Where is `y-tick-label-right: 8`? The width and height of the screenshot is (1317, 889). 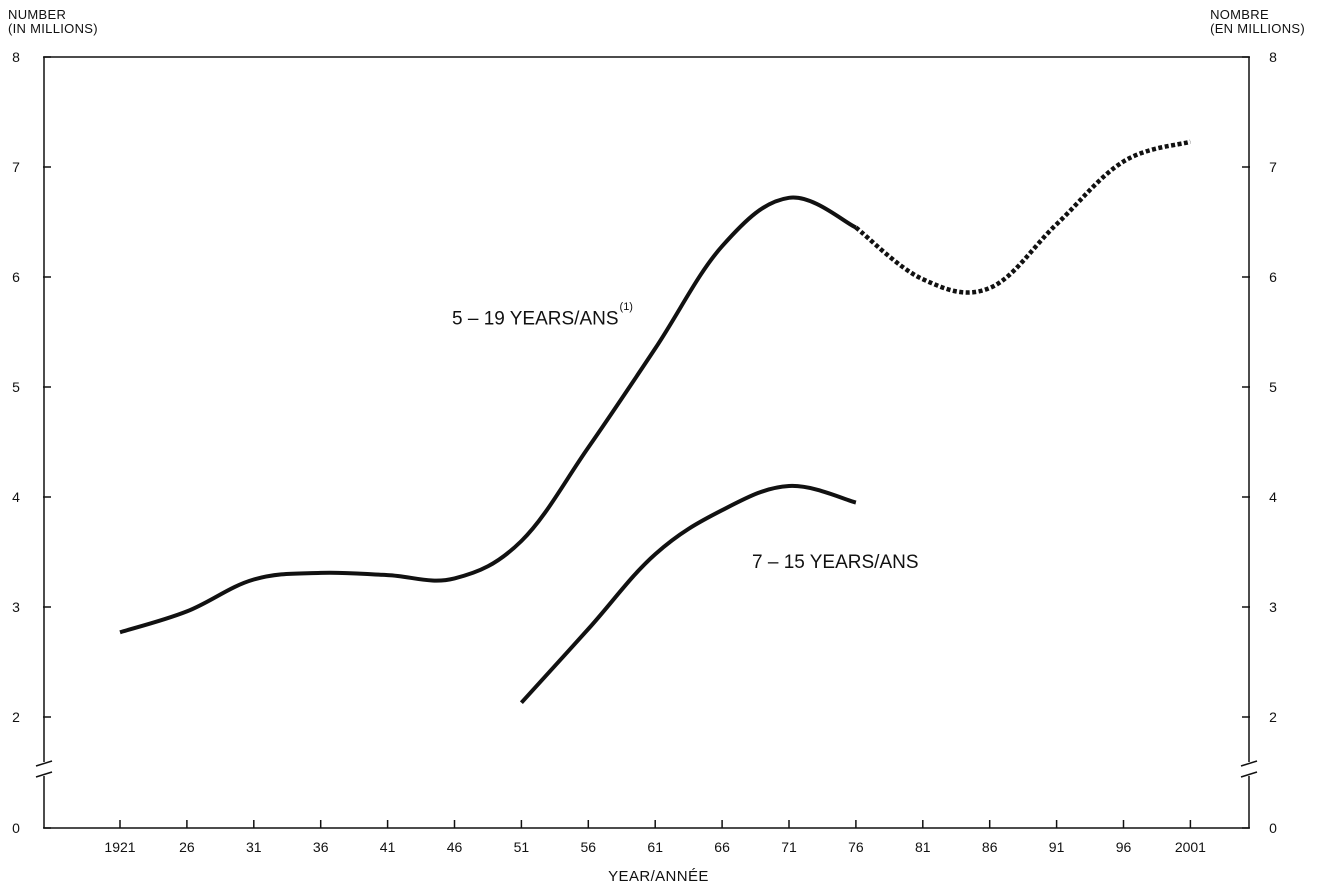 y-tick-label-right: 8 is located at coordinates (1273, 57).